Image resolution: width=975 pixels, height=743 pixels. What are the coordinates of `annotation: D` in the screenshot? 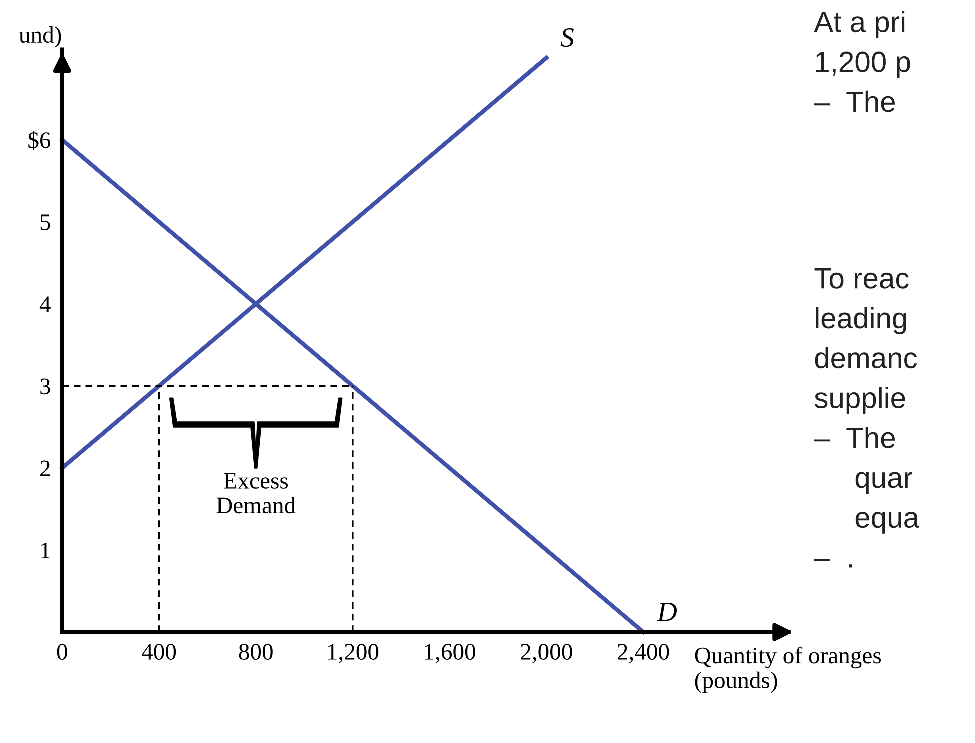 It's located at (667, 612).